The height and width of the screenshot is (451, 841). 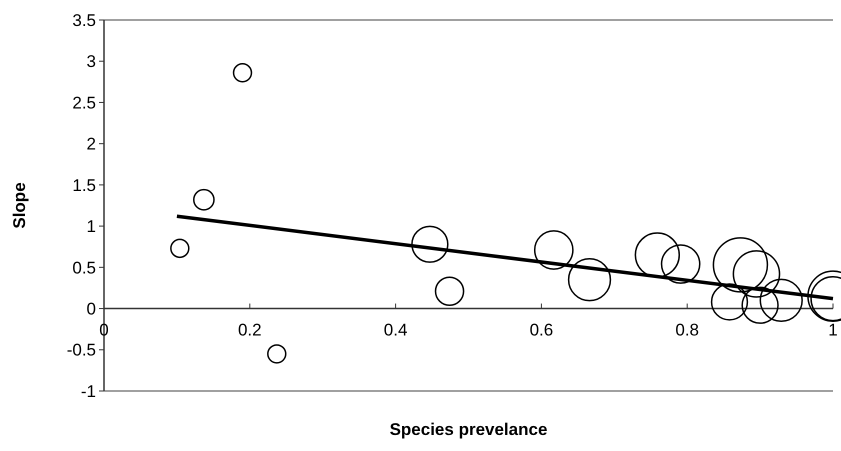 What do you see at coordinates (19, 205) in the screenshot?
I see `y-axis-title: Slope` at bounding box center [19, 205].